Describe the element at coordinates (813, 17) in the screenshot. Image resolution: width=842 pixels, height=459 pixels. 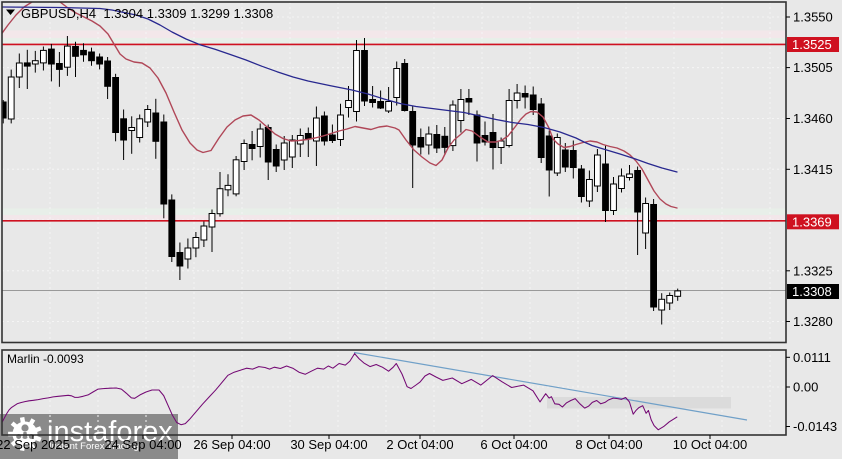
I see `svg-text: 1.3550` at that location.